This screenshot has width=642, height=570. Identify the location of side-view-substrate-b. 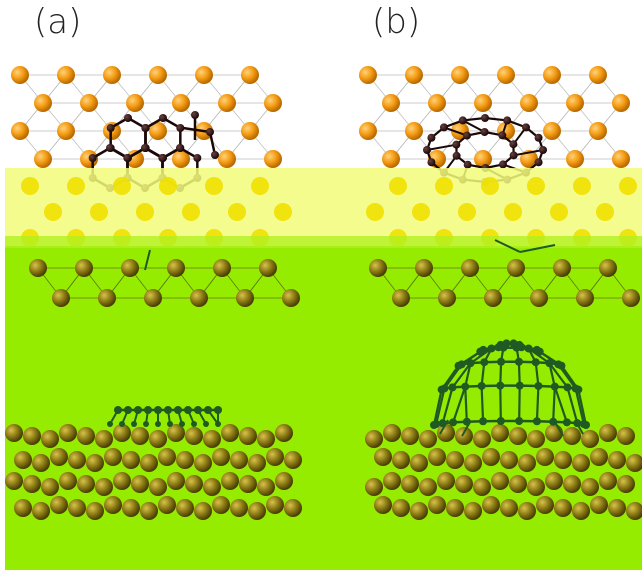
(503, 472).